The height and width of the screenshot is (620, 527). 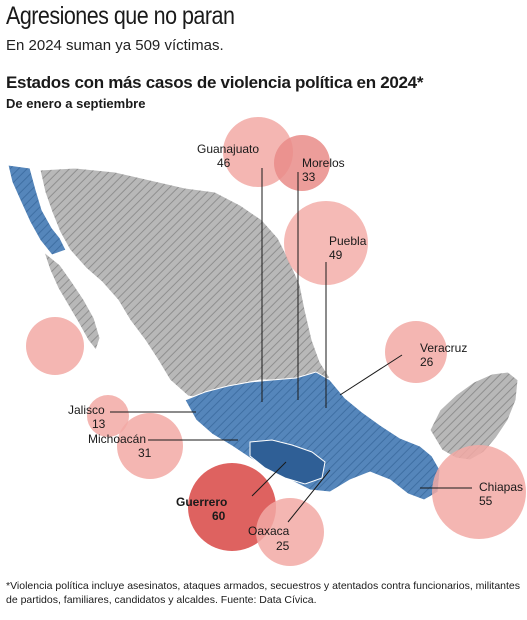 What do you see at coordinates (501, 487) in the screenshot?
I see `label-chiapas-name: Chiapas` at bounding box center [501, 487].